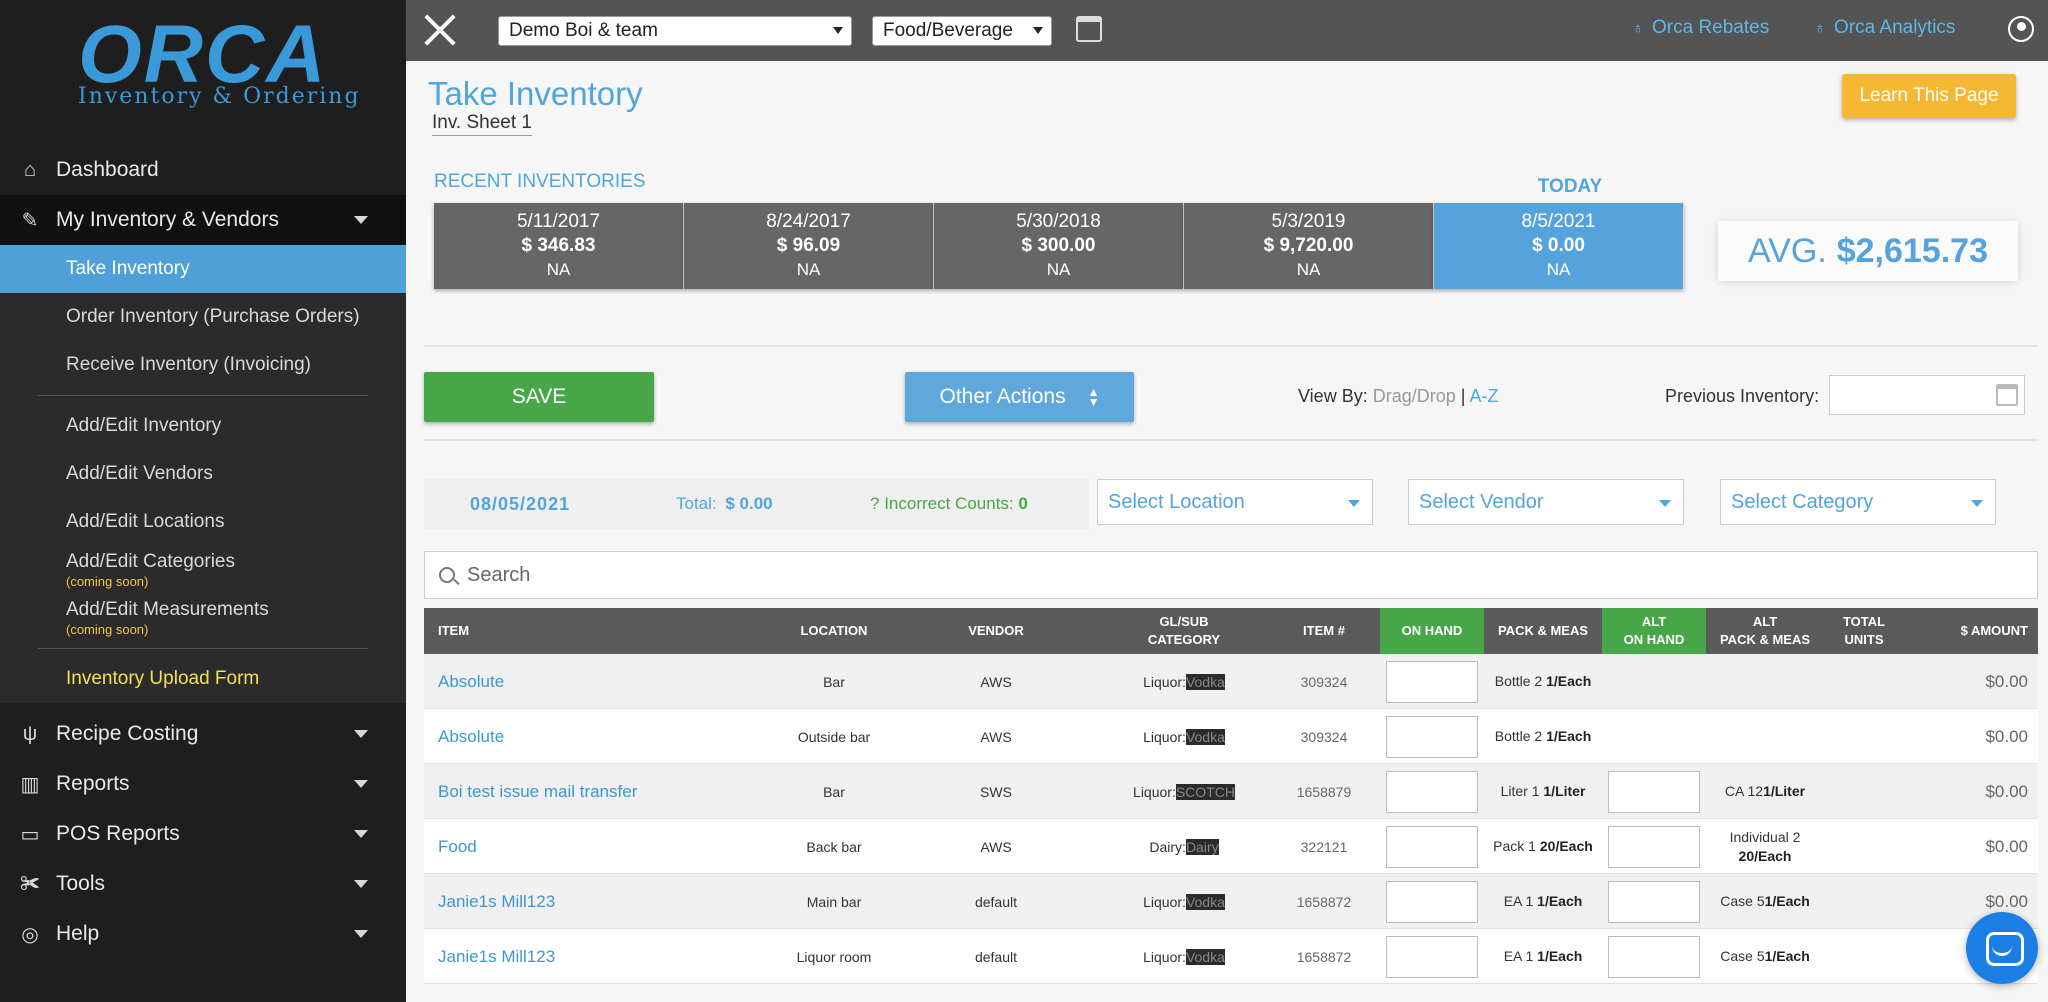  Describe the element at coordinates (1184, 631) in the screenshot. I see `col-gl-category: GL/SUB CATEGORY` at that location.